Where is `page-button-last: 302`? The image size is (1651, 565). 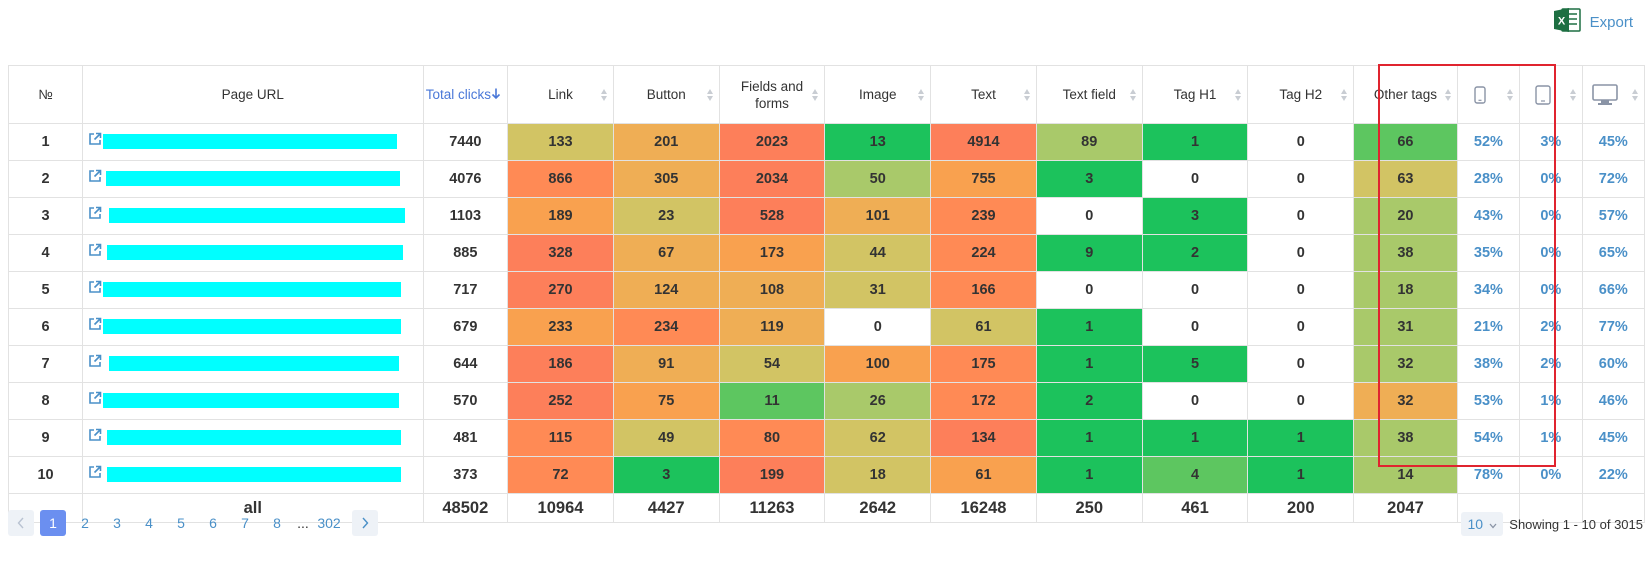 page-button-last: 302 is located at coordinates (329, 523).